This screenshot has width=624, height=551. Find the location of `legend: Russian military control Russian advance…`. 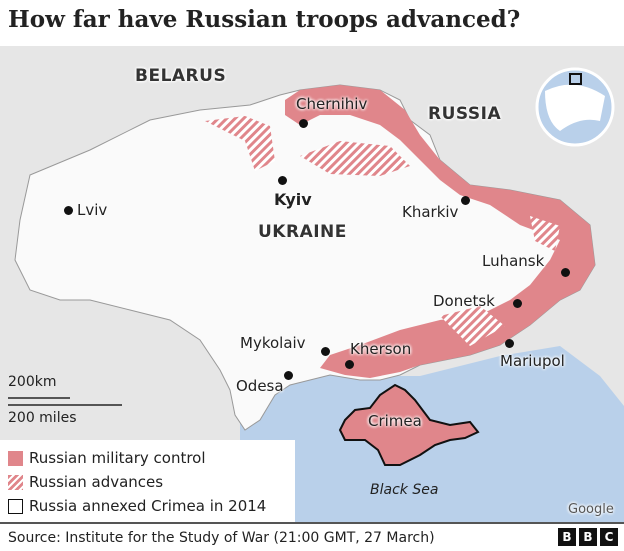

legend: Russian military control Russian advance… is located at coordinates (147, 481).